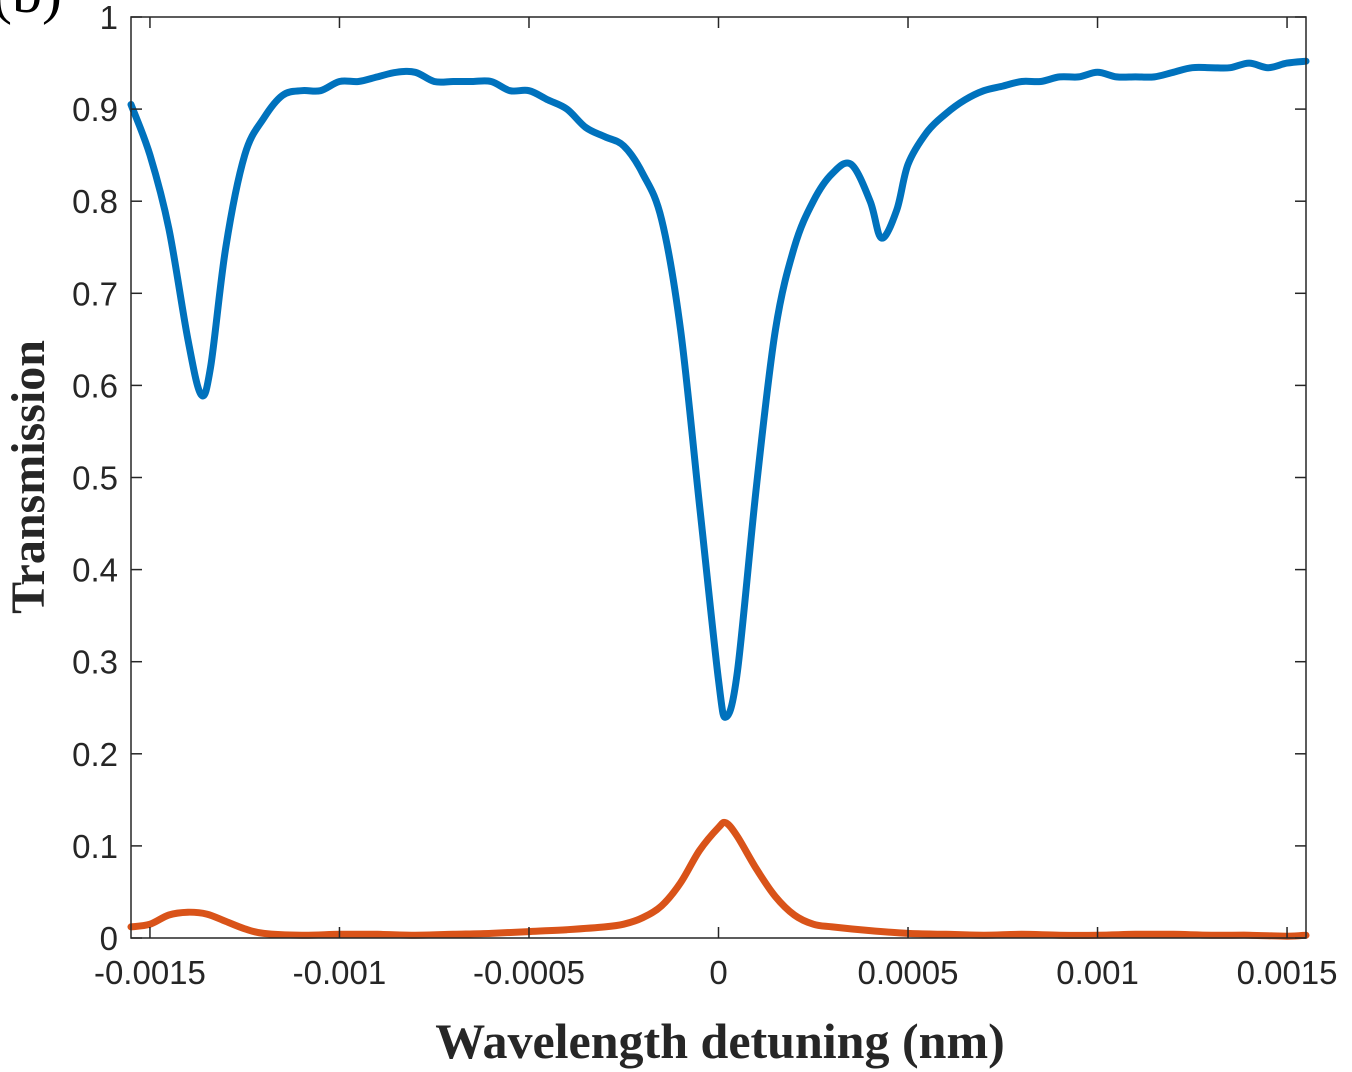  I want to click on y-tick-label: 0, so click(109, 938).